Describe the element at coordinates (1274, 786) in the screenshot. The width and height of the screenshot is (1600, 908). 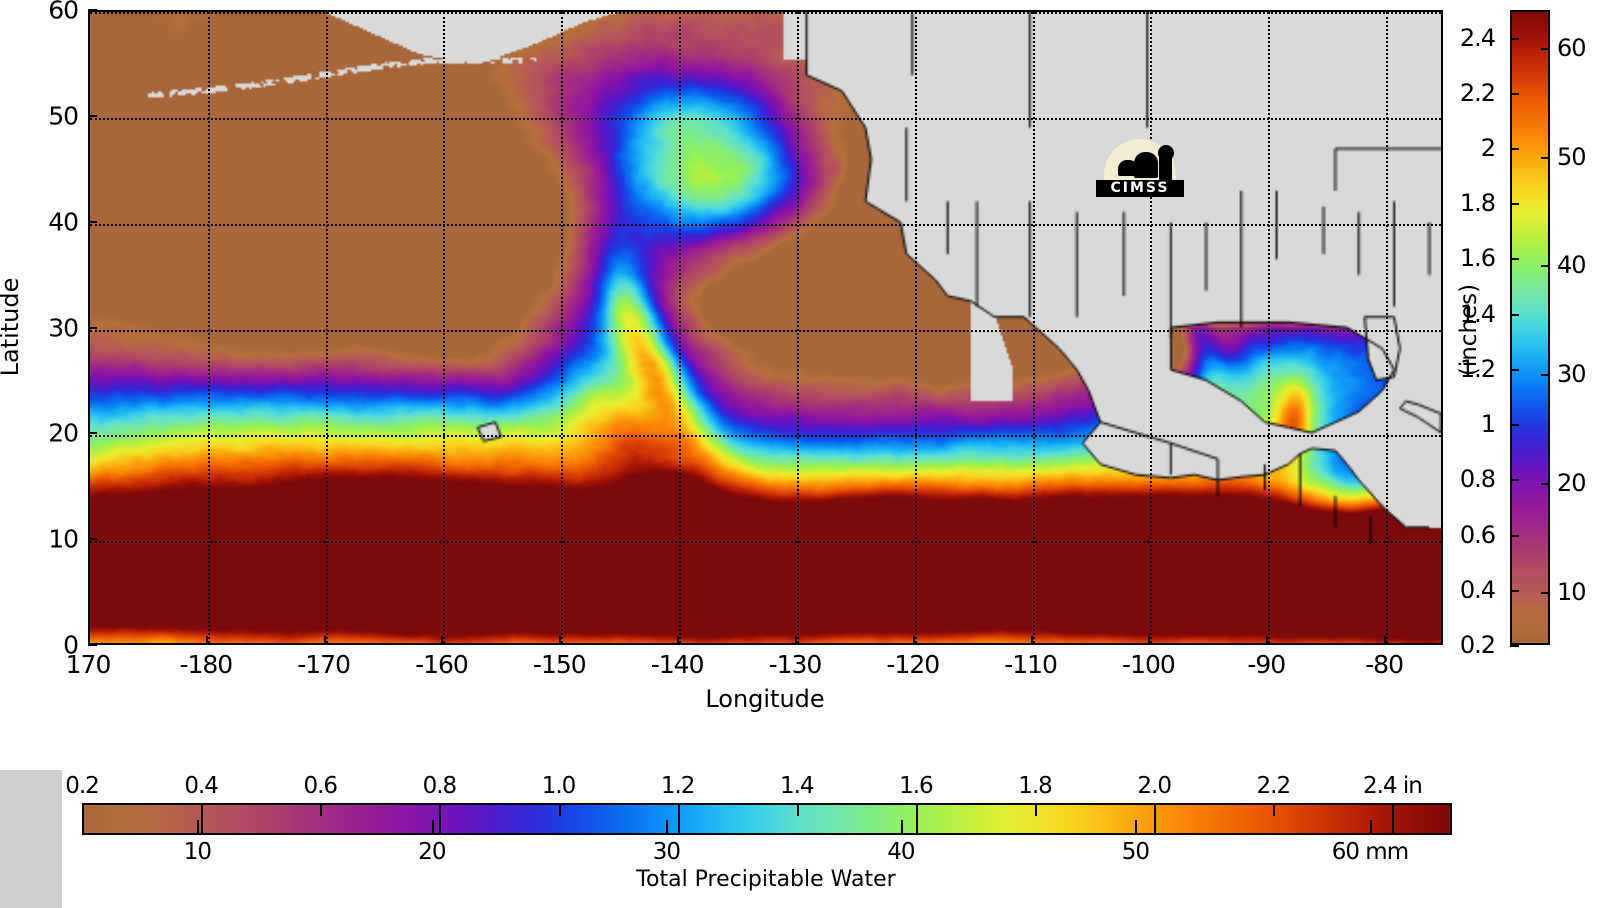
I see `horizontal-colorbar-inch-label: 2.2` at that location.